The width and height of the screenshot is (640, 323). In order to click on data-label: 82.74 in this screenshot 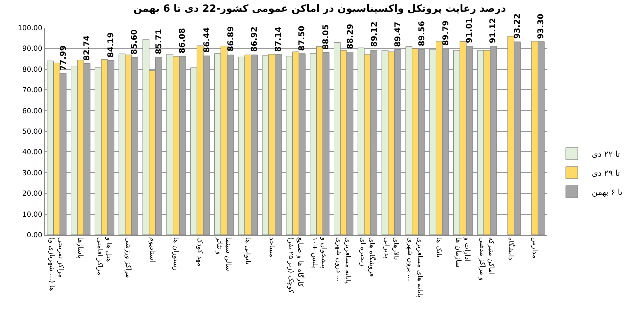, I will do `click(87, 48)`.